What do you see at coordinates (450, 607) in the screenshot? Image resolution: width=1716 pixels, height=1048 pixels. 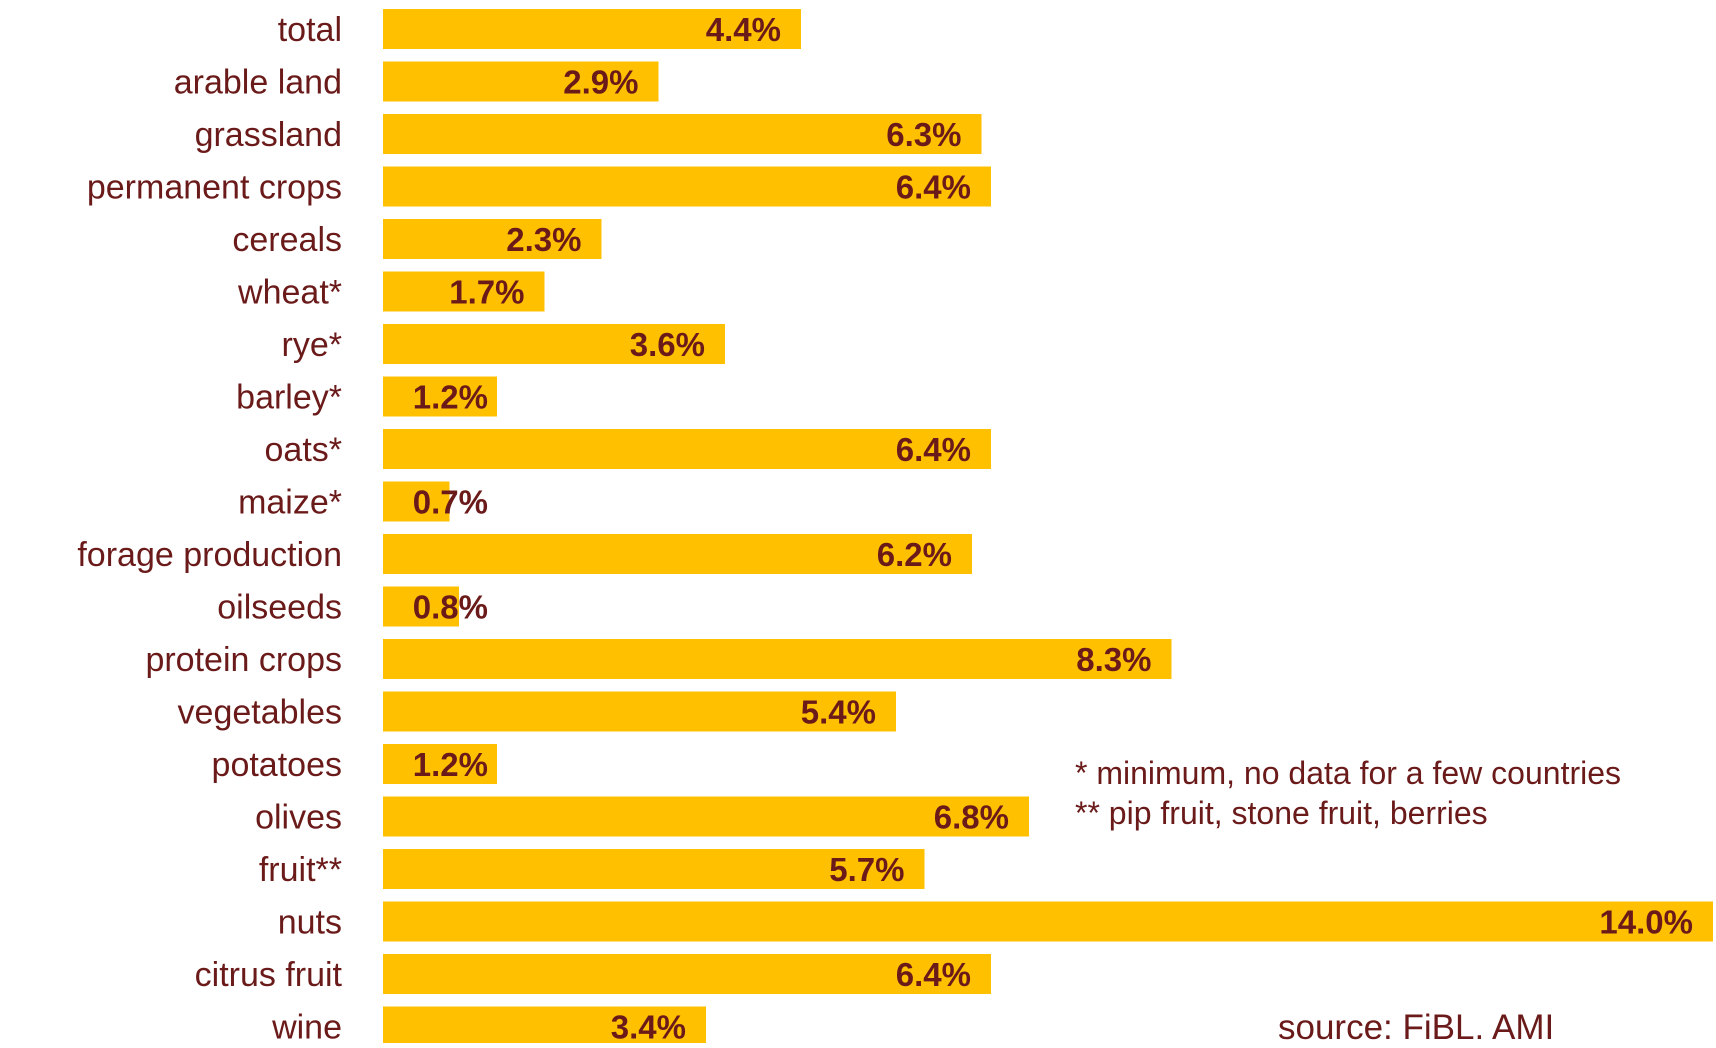 I see `value-label: 0.8%` at bounding box center [450, 607].